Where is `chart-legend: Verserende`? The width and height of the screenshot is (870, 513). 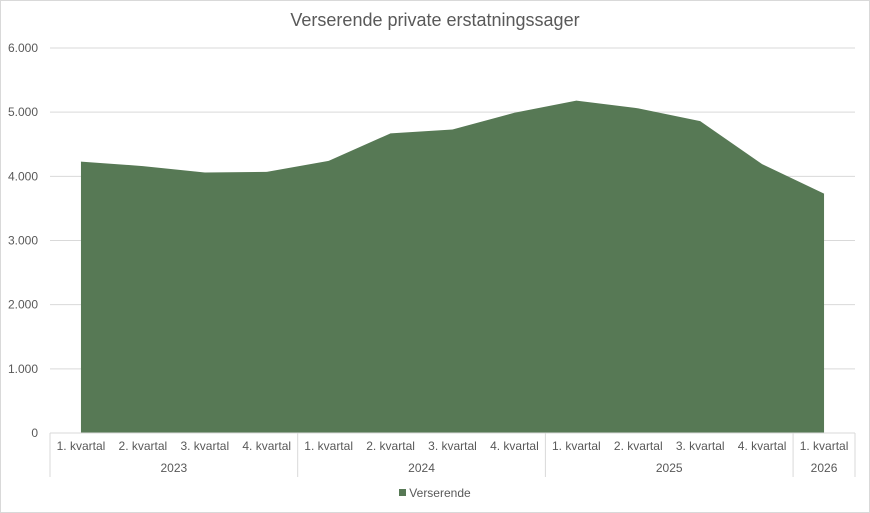
chart-legend: Verserende is located at coordinates (435, 493).